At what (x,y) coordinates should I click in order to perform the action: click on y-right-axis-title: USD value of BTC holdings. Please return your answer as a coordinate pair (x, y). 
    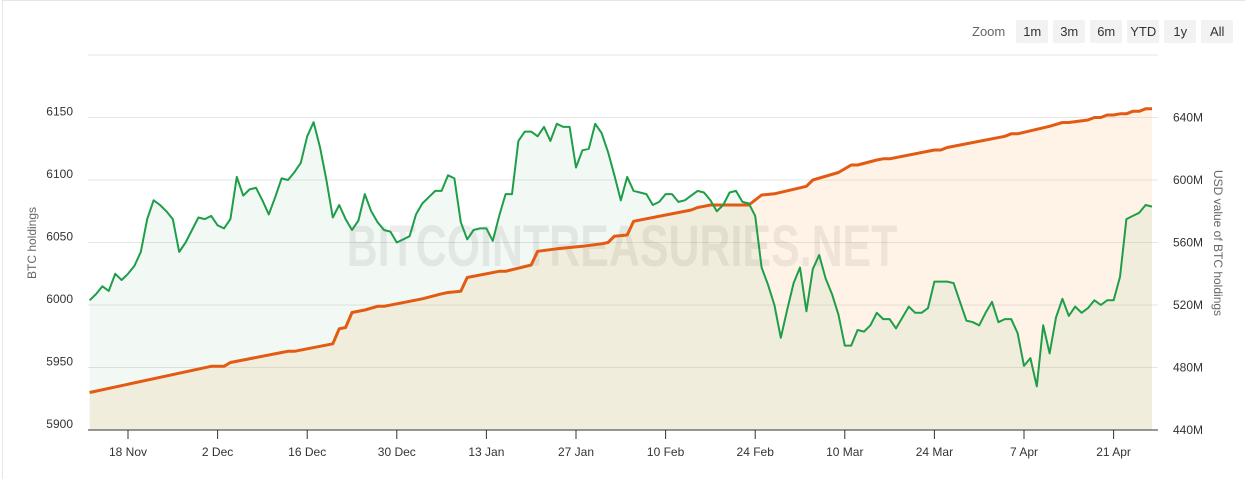
    Looking at the image, I should click on (1218, 243).